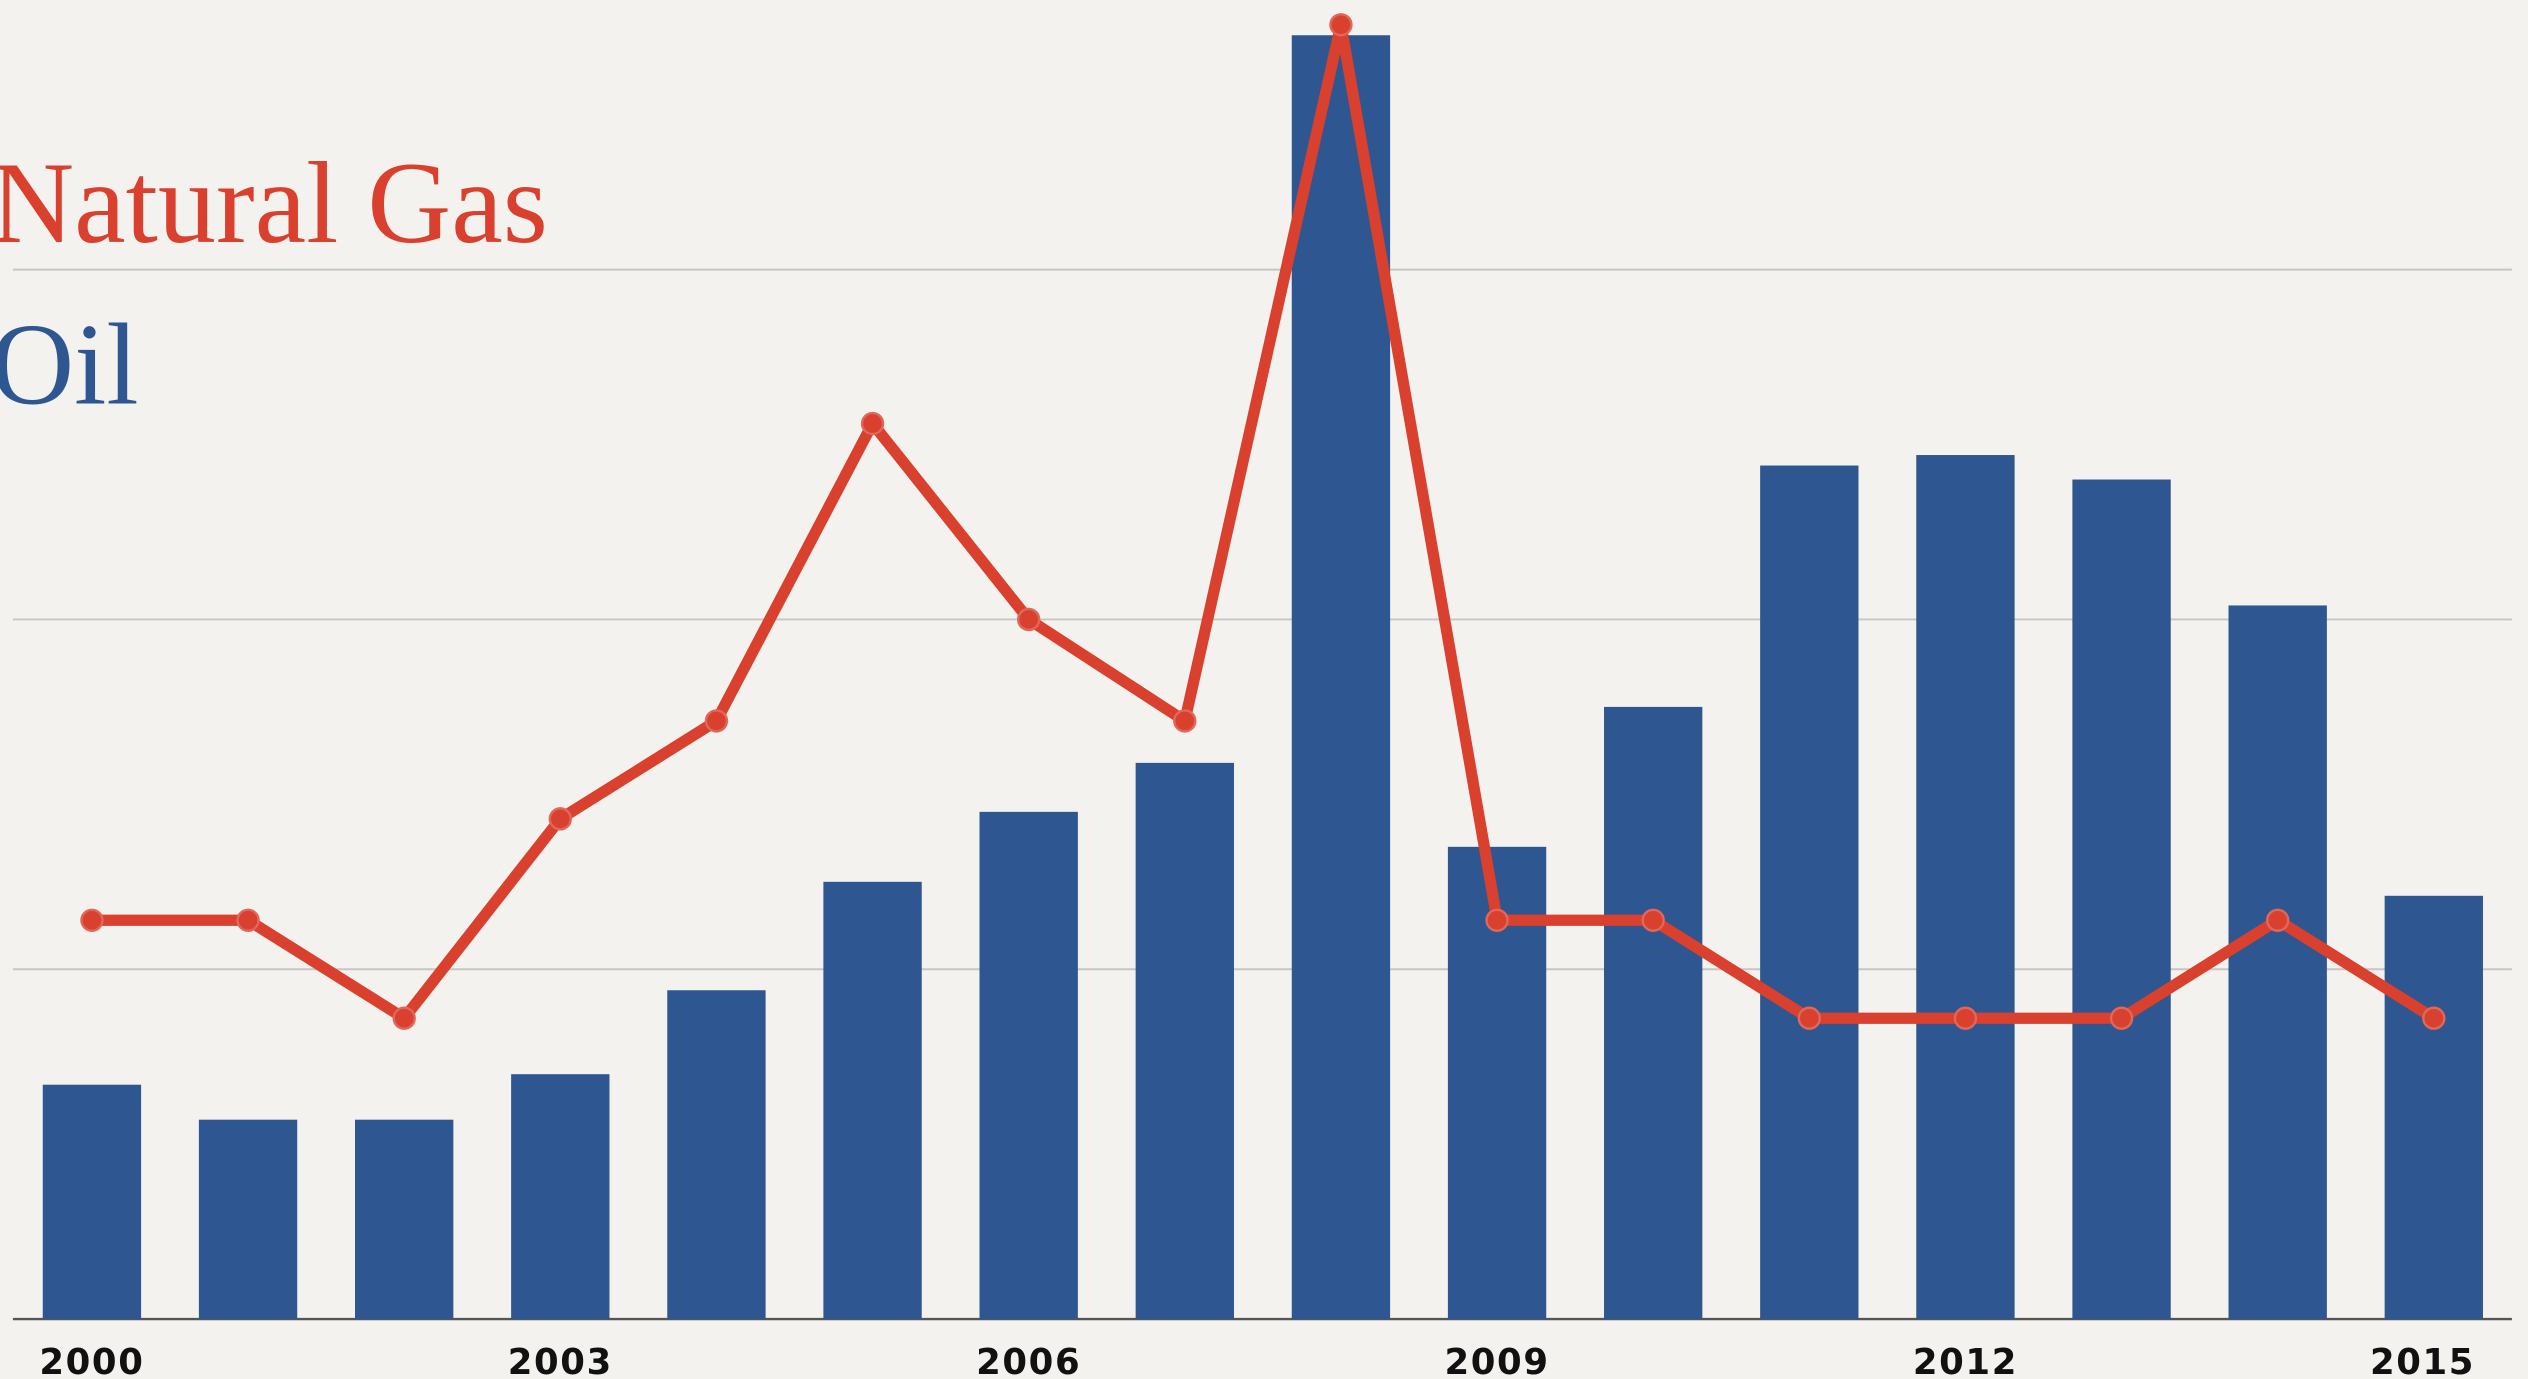 This screenshot has height=1379, width=2528. Describe the element at coordinates (91, 1360) in the screenshot. I see `x-tick-label: 2000` at that location.